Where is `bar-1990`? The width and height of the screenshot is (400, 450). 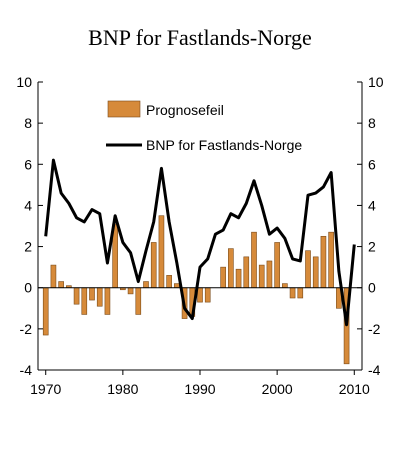 bar-1990 is located at coordinates (200, 295).